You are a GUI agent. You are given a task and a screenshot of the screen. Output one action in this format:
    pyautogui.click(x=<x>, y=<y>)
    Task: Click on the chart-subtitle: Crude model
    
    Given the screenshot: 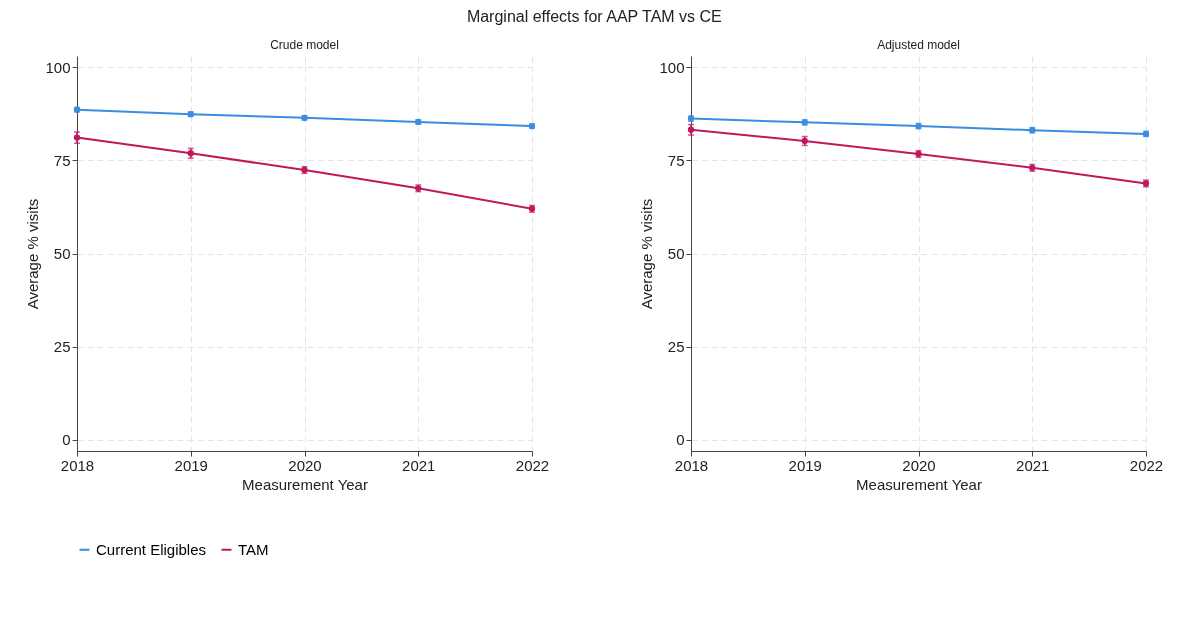 What is the action you would take?
    pyautogui.click(x=304, y=45)
    